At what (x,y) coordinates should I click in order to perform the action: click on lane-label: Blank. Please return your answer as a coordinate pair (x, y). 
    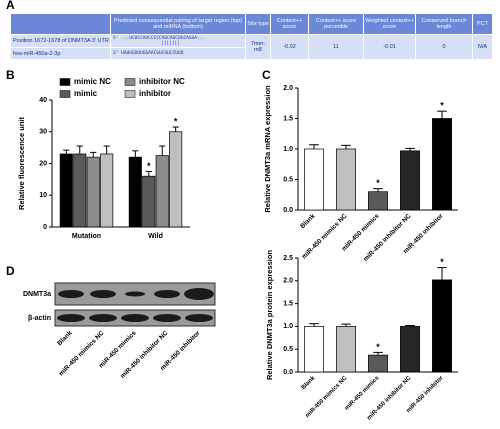
    Looking at the image, I should click on (65, 338).